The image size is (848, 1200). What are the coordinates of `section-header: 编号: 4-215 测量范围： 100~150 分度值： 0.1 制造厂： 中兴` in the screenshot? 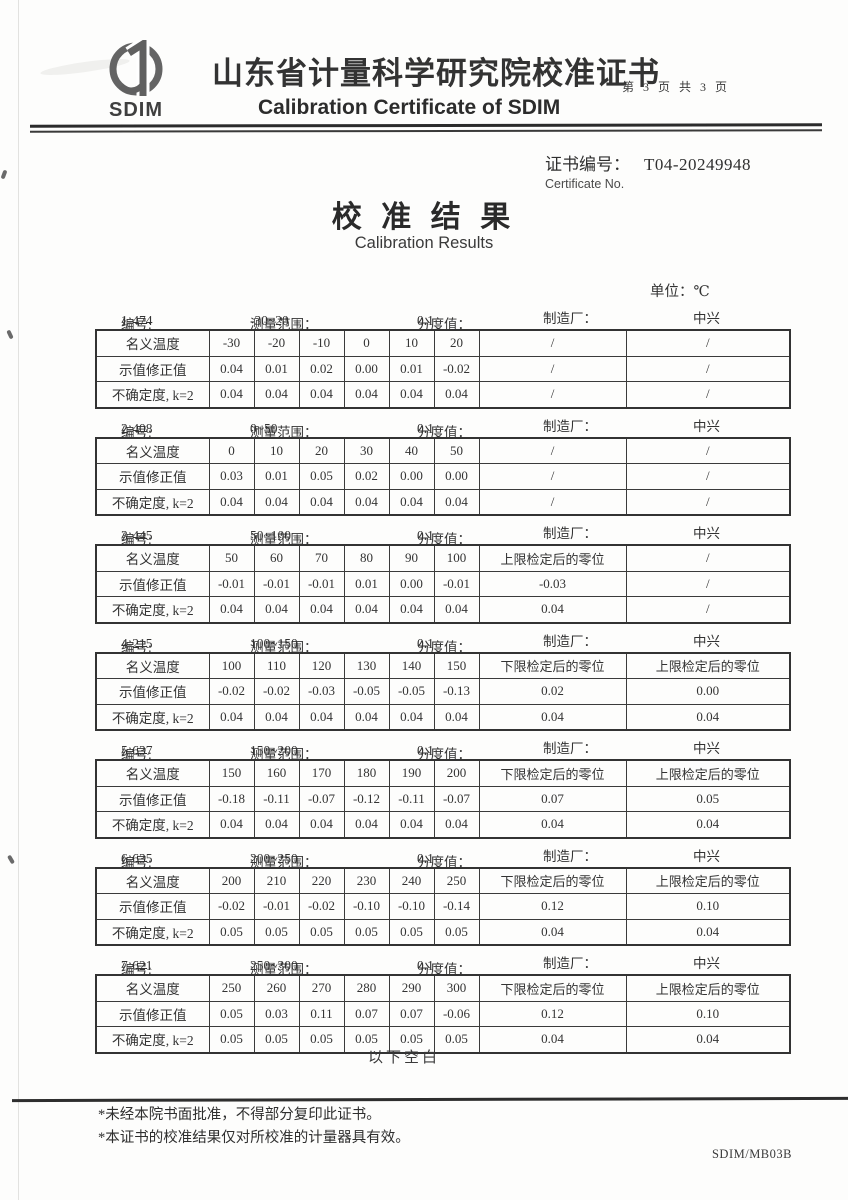 It's located at (442, 639).